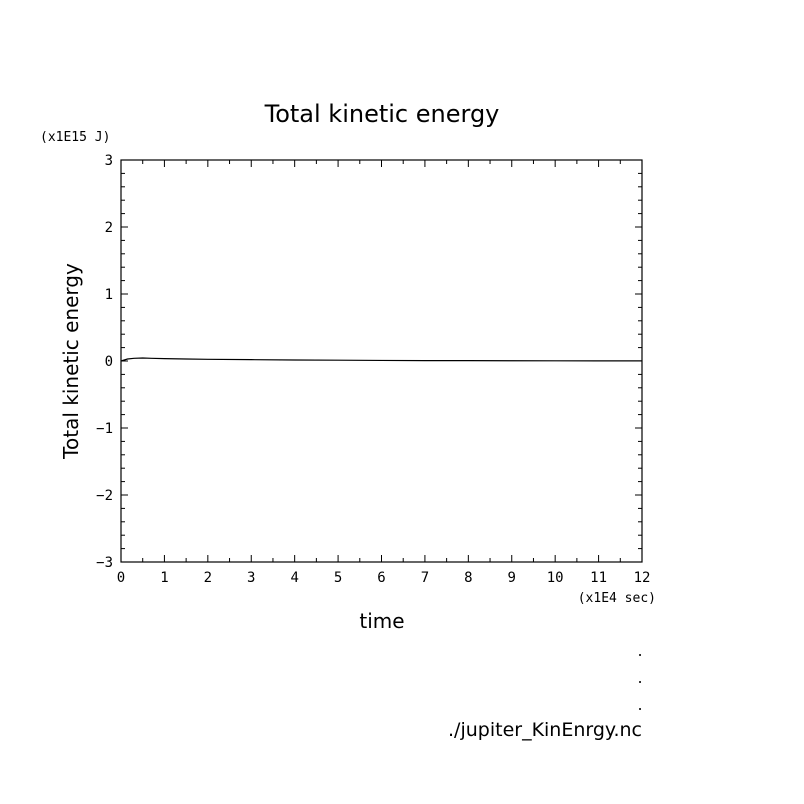 The height and width of the screenshot is (804, 804). What do you see at coordinates (104, 496) in the screenshot?
I see `y-tick-label: −2` at bounding box center [104, 496].